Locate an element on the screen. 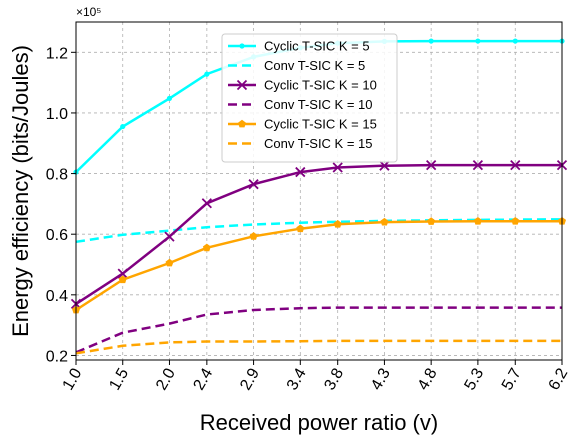 This screenshot has height=439, width=572. legend-item: Conv T-SIC K = 10 is located at coordinates (300, 104).